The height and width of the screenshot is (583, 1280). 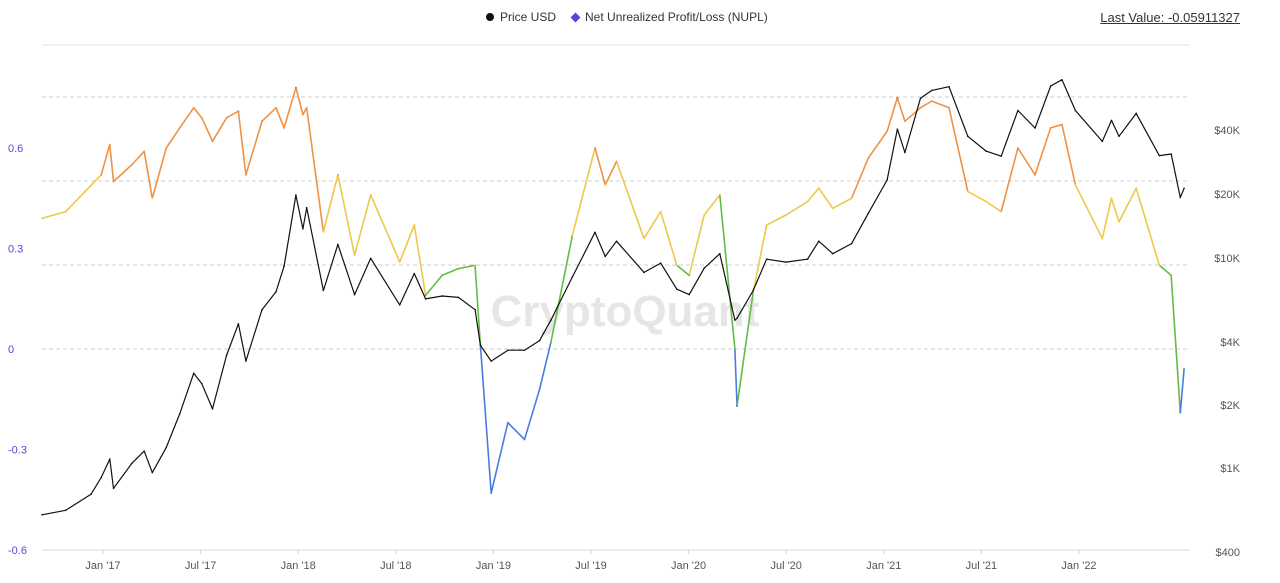 I want to click on x-tick-label: Jan '21, so click(x=883, y=566).